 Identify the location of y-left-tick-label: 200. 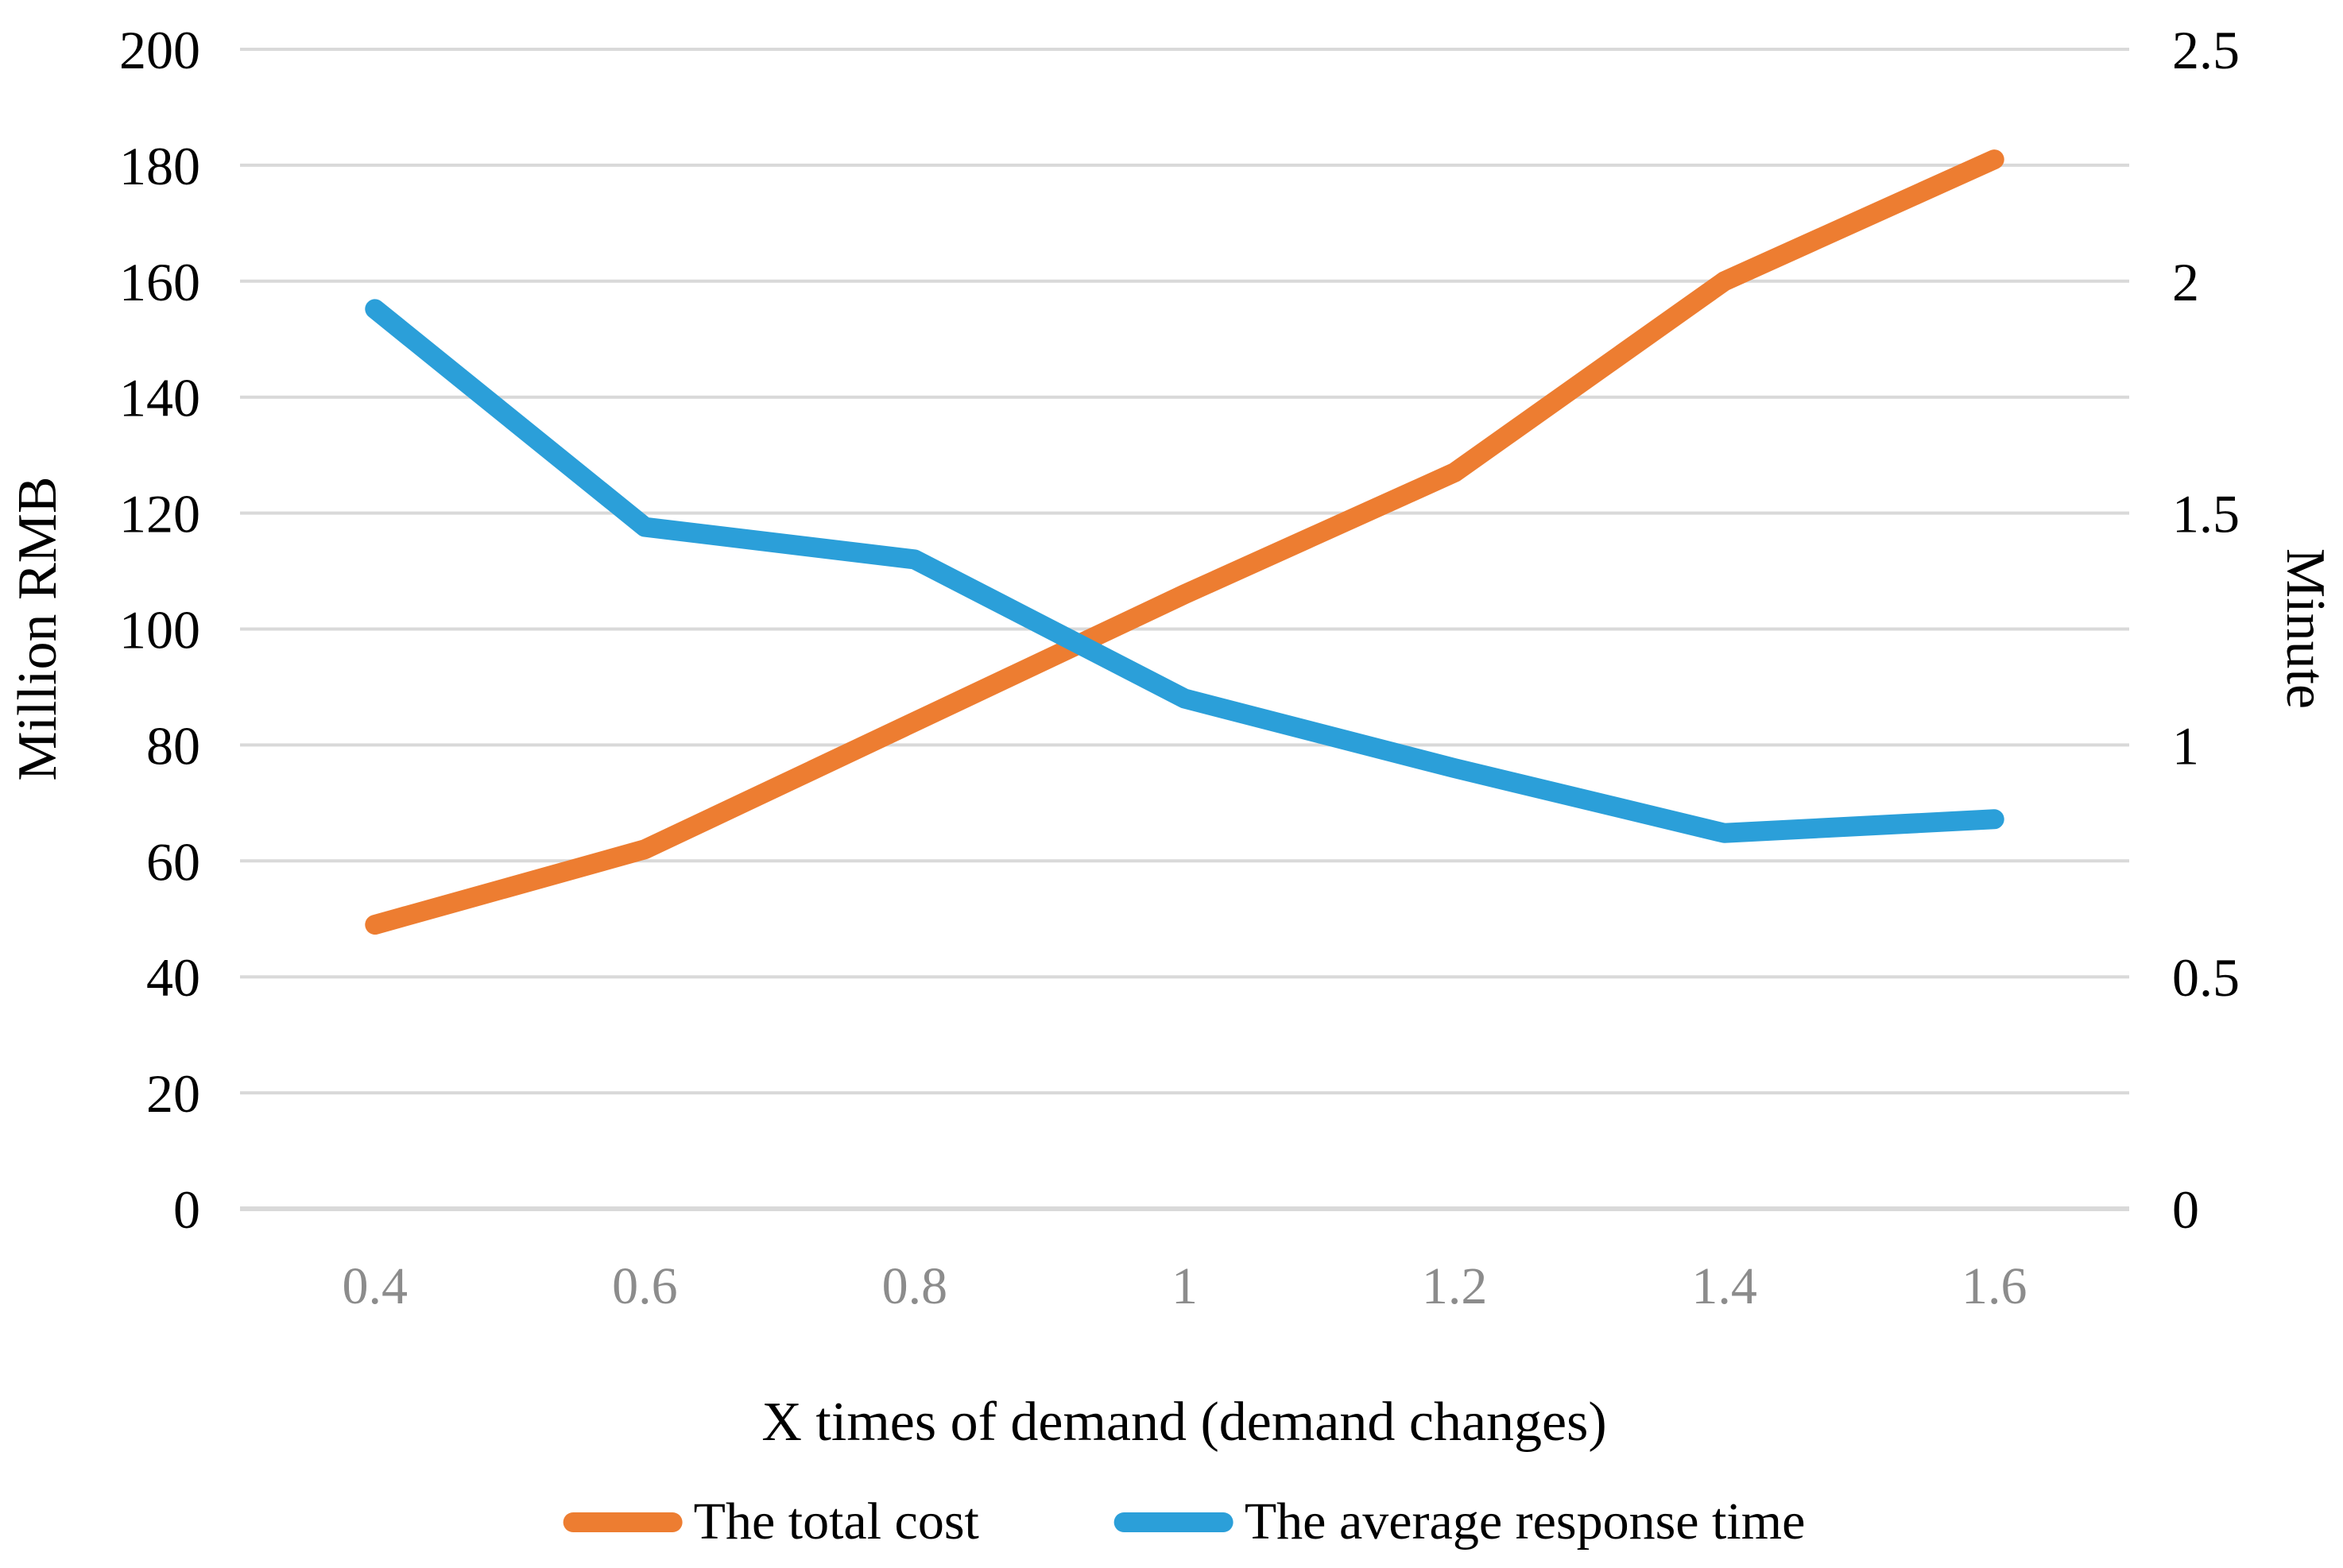
(159, 50).